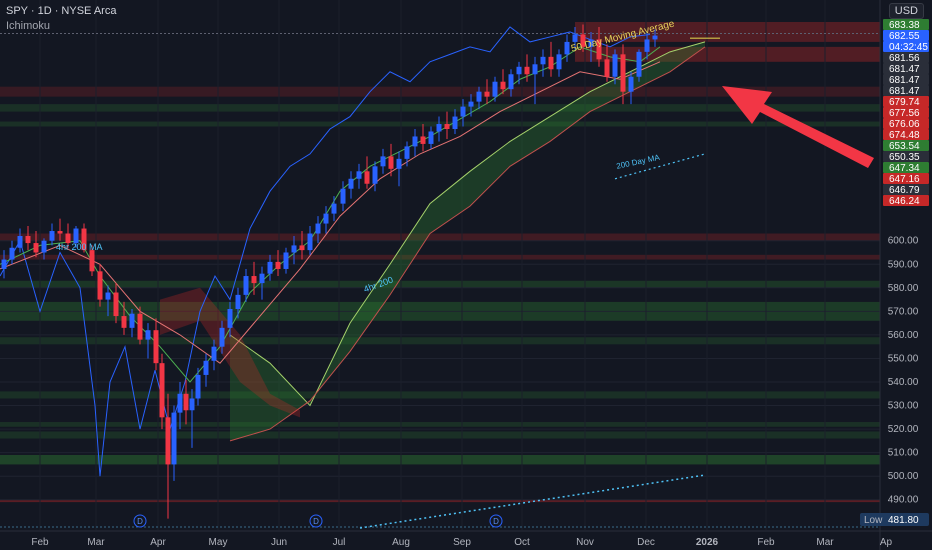 This screenshot has width=932, height=550. I want to click on annotation-label: 4hr 200 MA, so click(79, 247).